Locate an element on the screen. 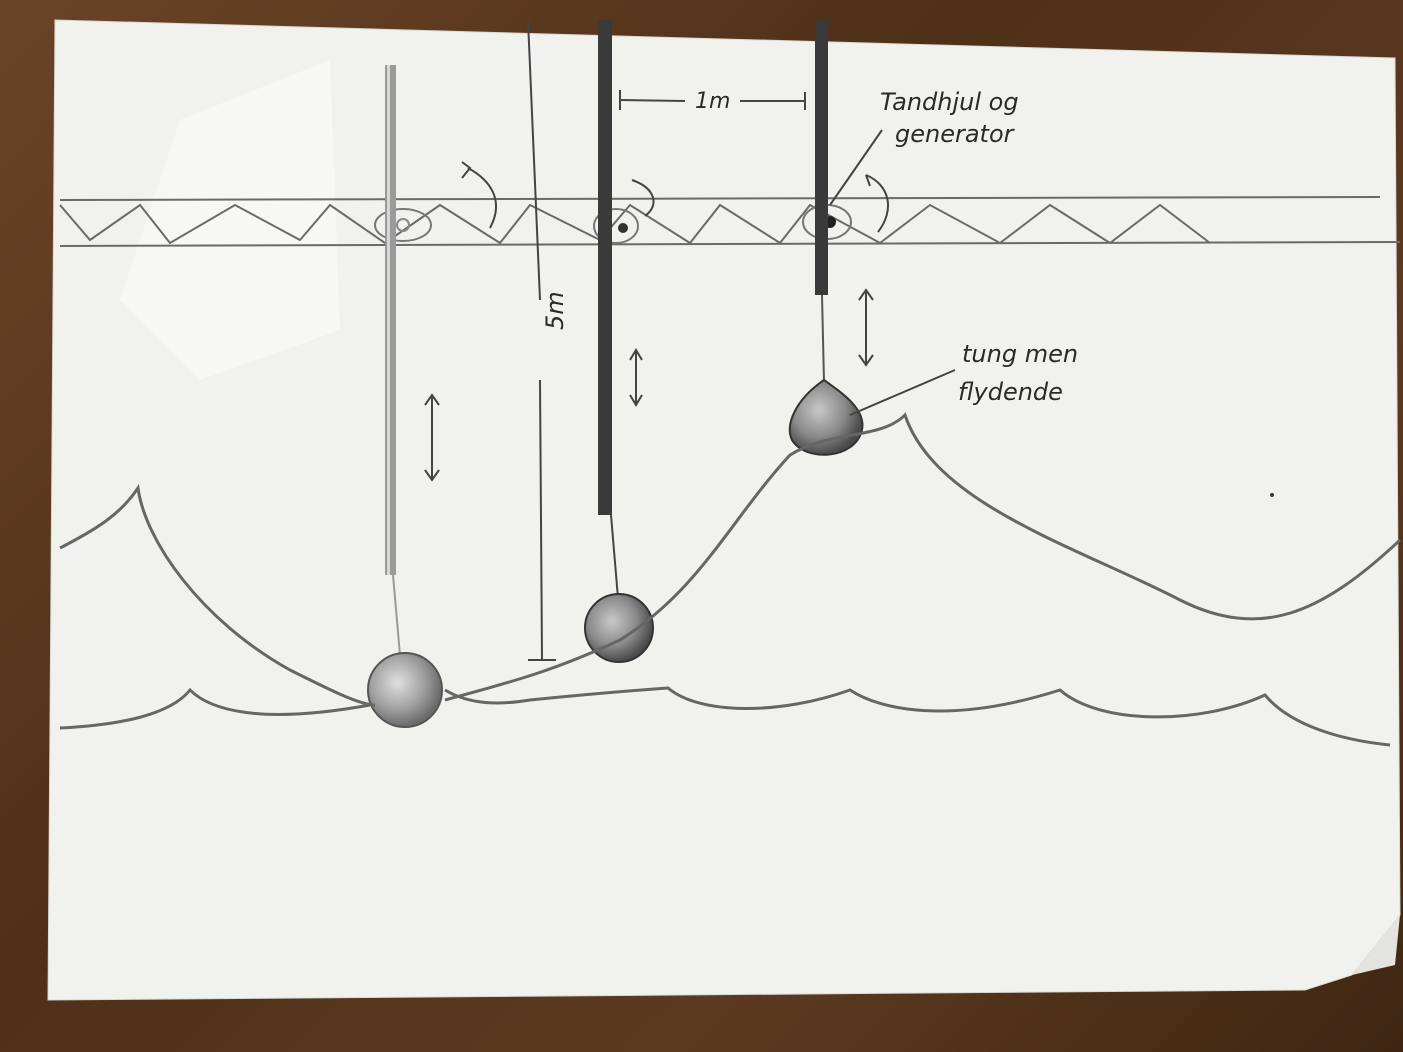 This screenshot has height=1052, width=1403. small-waves is located at coordinates (725, 716).